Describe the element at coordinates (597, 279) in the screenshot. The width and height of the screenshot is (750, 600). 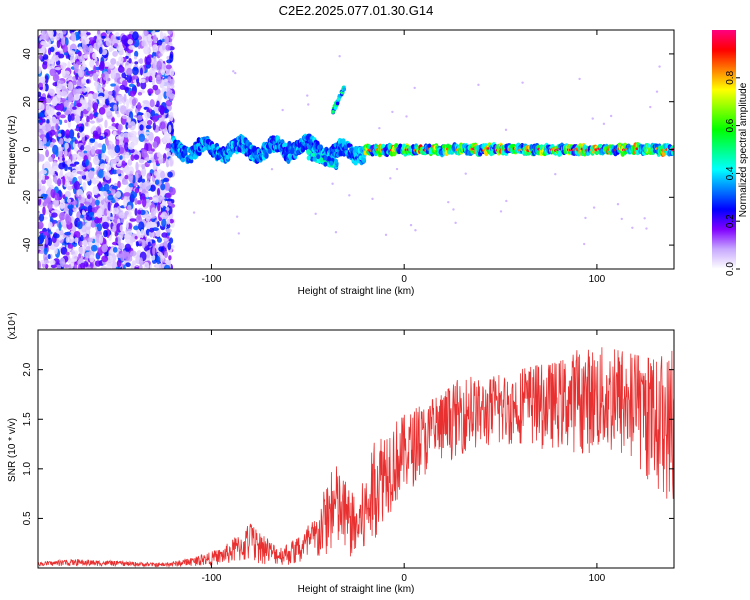
I see `spectrogram-x-tick-label: 100` at that location.